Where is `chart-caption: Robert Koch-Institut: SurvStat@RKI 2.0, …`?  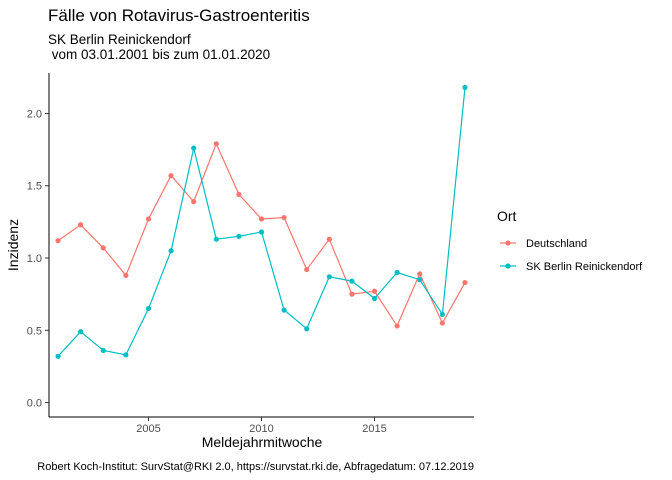
chart-caption: Robert Koch-Institut: SurvStat@RKI 2.0, … is located at coordinates (255, 467).